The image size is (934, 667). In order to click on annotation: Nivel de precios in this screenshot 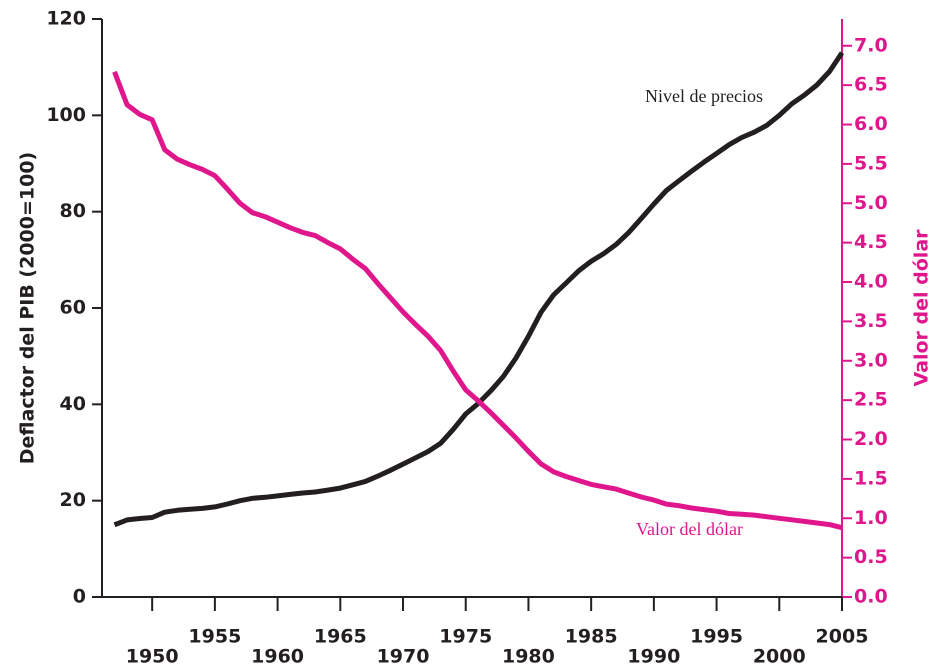, I will do `click(704, 96)`.